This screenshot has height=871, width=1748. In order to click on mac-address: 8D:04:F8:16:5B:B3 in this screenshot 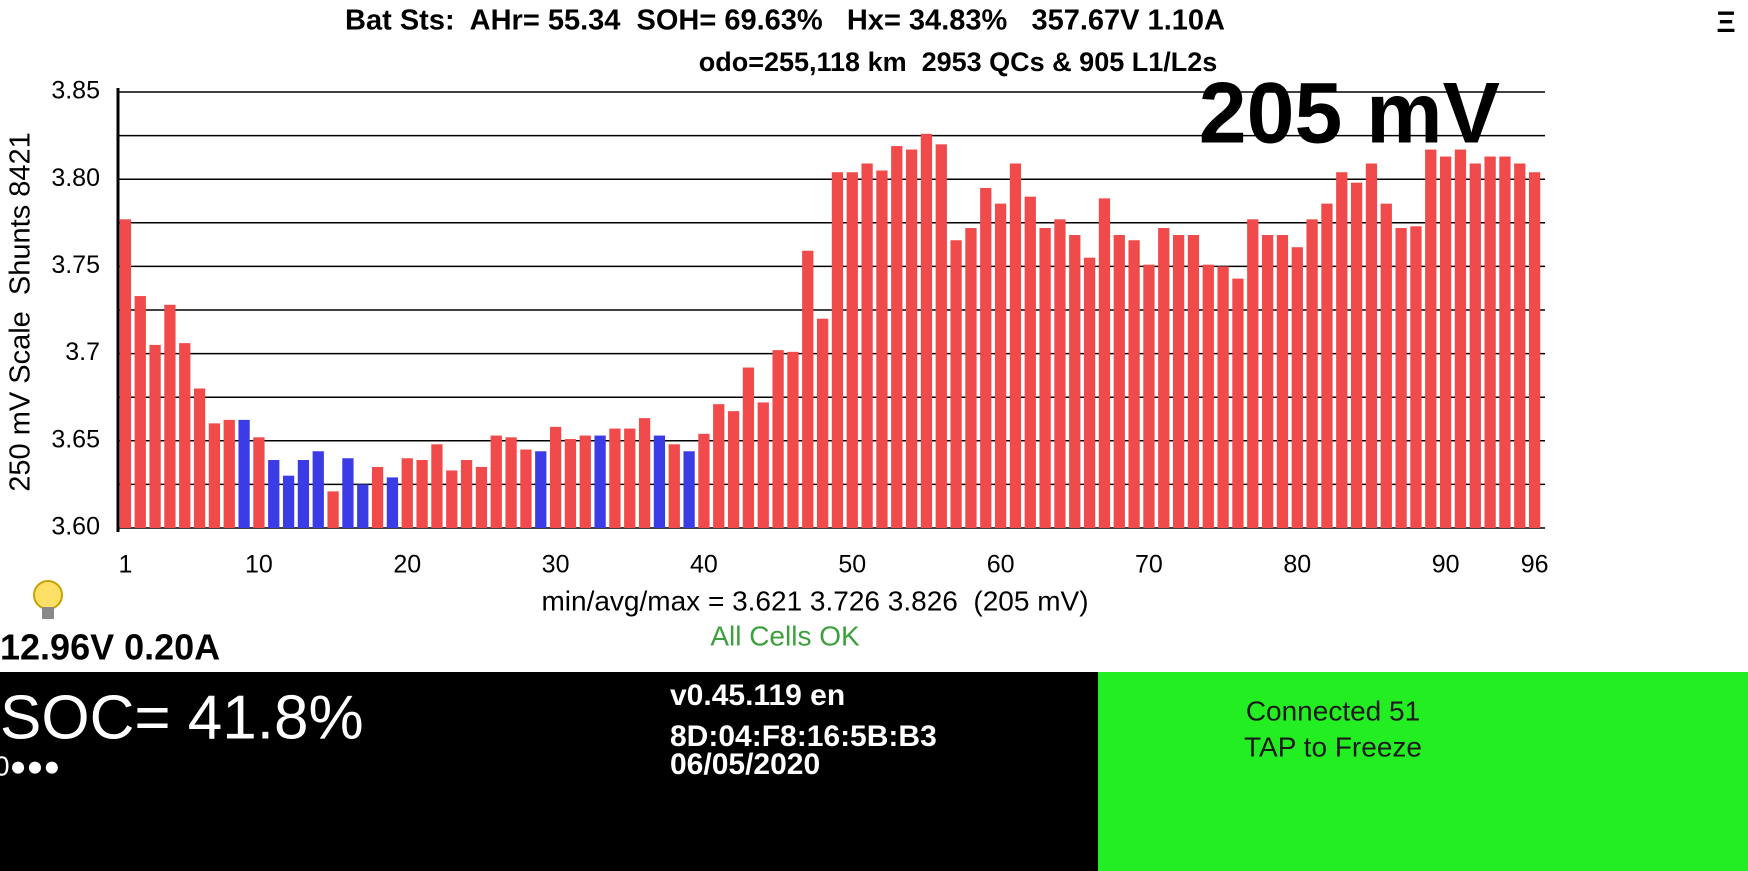, I will do `click(803, 736)`.